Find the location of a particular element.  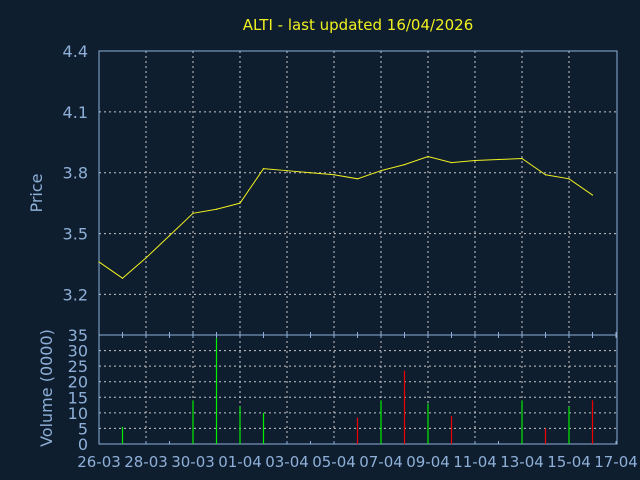

x-tick-label: 09-04 is located at coordinates (428, 462).